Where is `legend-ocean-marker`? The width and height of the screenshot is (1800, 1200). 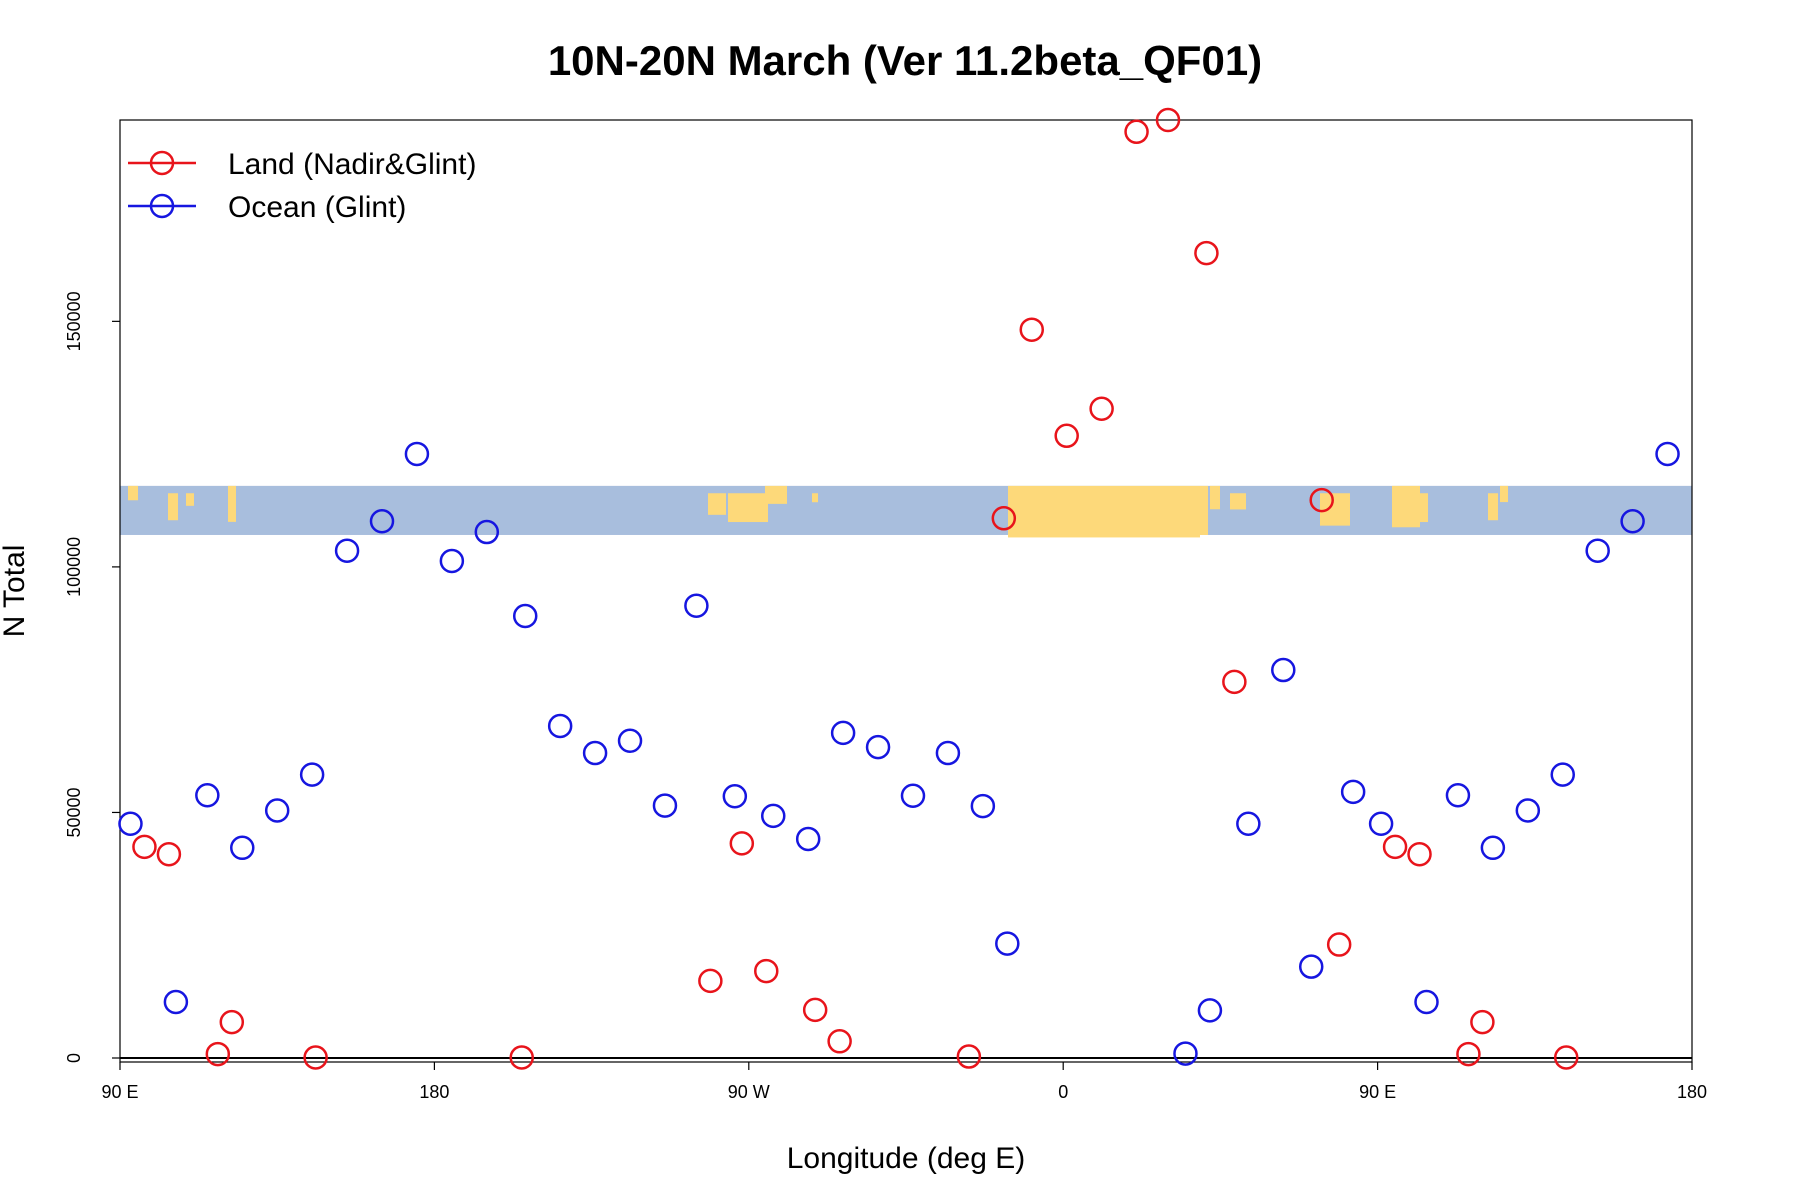 legend-ocean-marker is located at coordinates (162, 206).